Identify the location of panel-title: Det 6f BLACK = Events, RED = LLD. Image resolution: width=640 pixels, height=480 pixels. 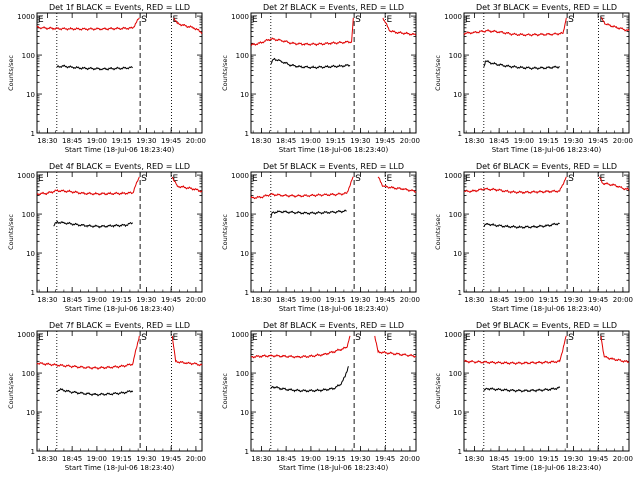
(546, 166).